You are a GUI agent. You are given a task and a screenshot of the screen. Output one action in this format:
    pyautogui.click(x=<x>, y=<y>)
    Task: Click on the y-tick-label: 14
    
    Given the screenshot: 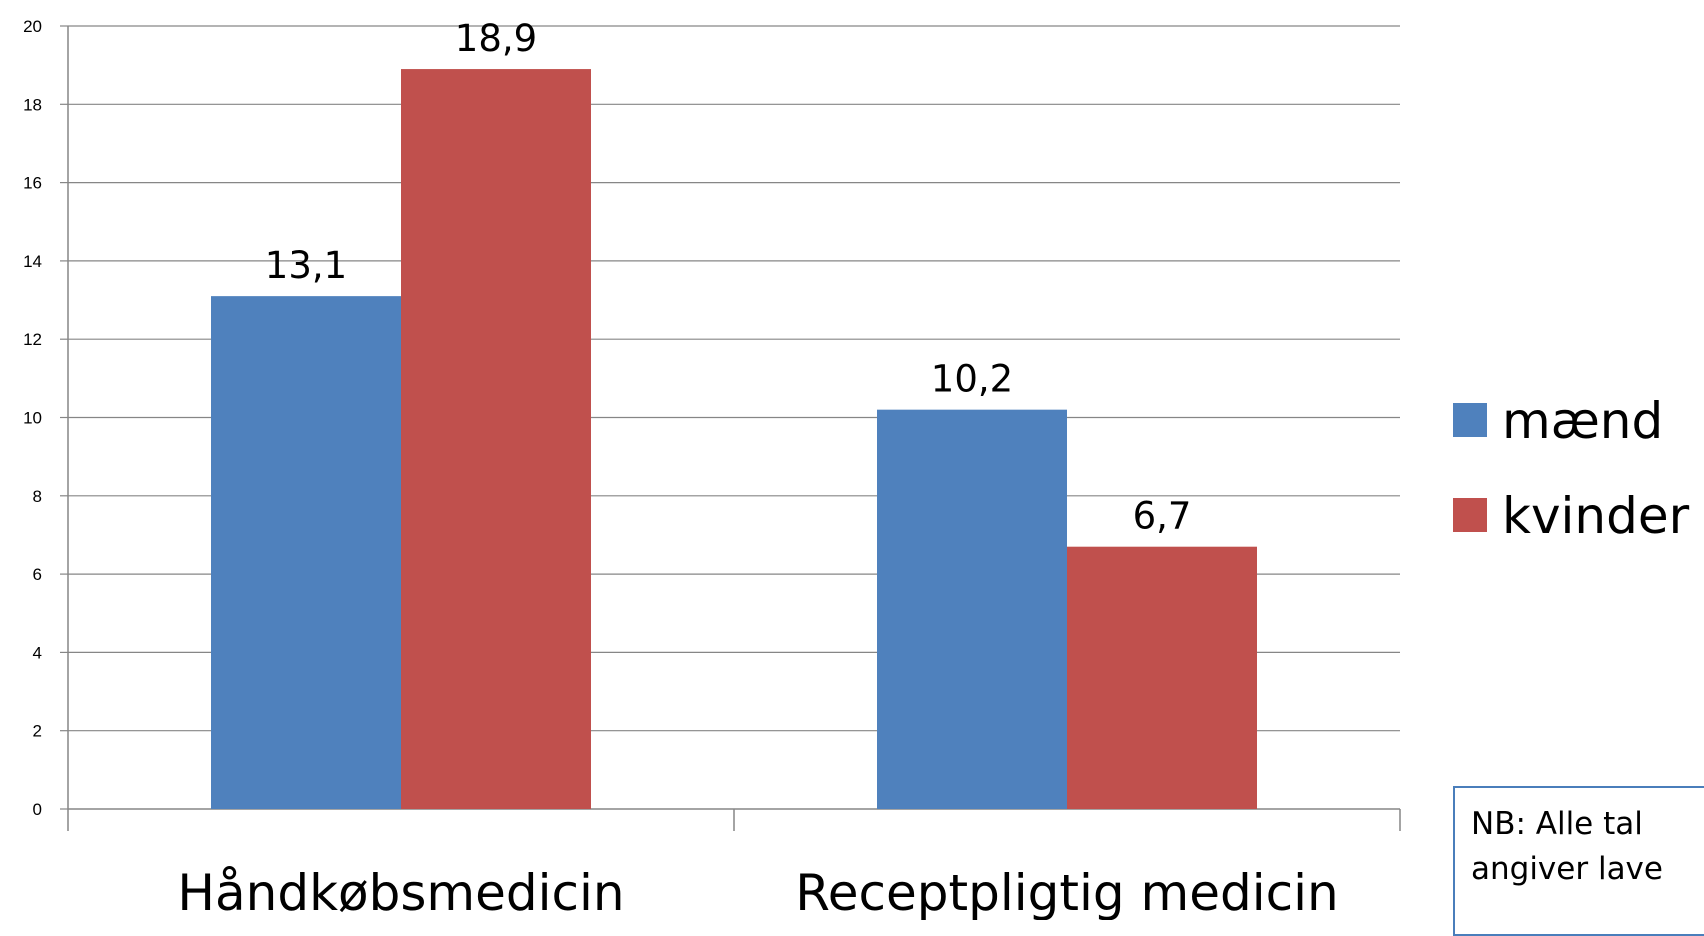 What is the action you would take?
    pyautogui.click(x=32, y=261)
    